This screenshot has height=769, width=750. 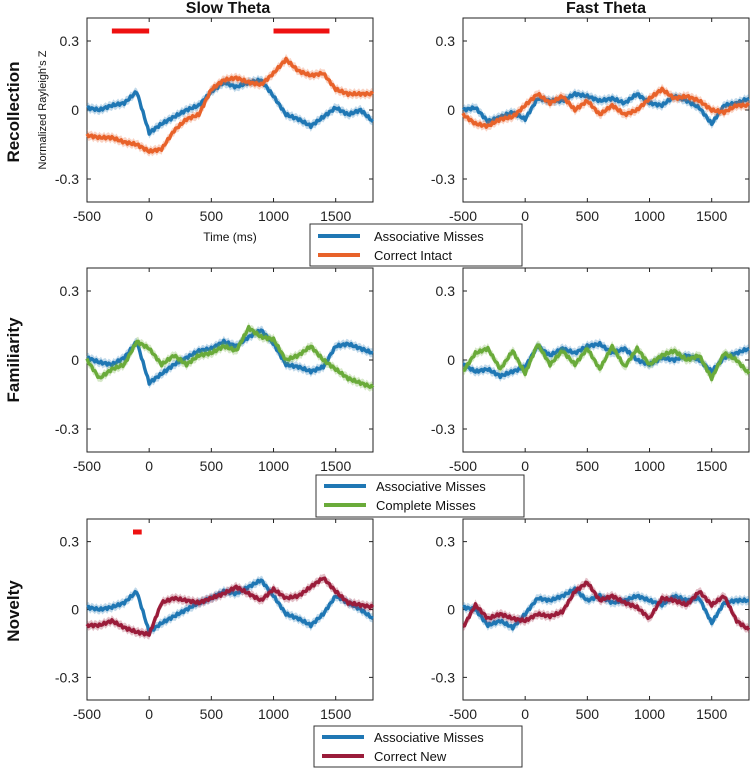 I want to click on panel-recollection-fast-theta: -500 0 500 1000 1500 -0.3 0 0.3, so click(x=590, y=120).